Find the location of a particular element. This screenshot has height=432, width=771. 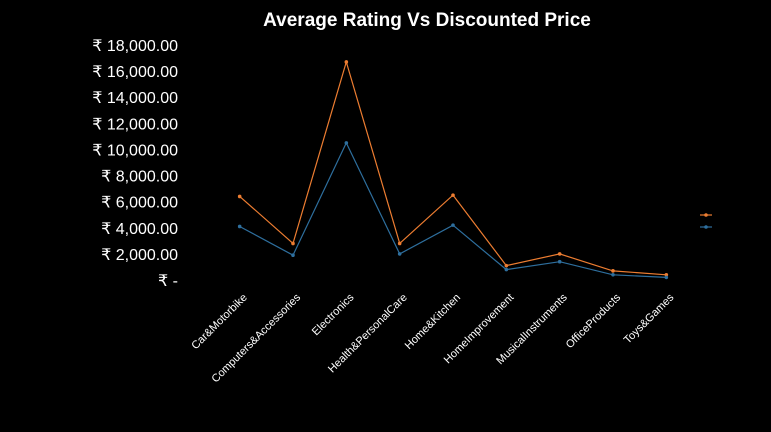

x-tick-label: Car&Motorbike is located at coordinates (219, 322).